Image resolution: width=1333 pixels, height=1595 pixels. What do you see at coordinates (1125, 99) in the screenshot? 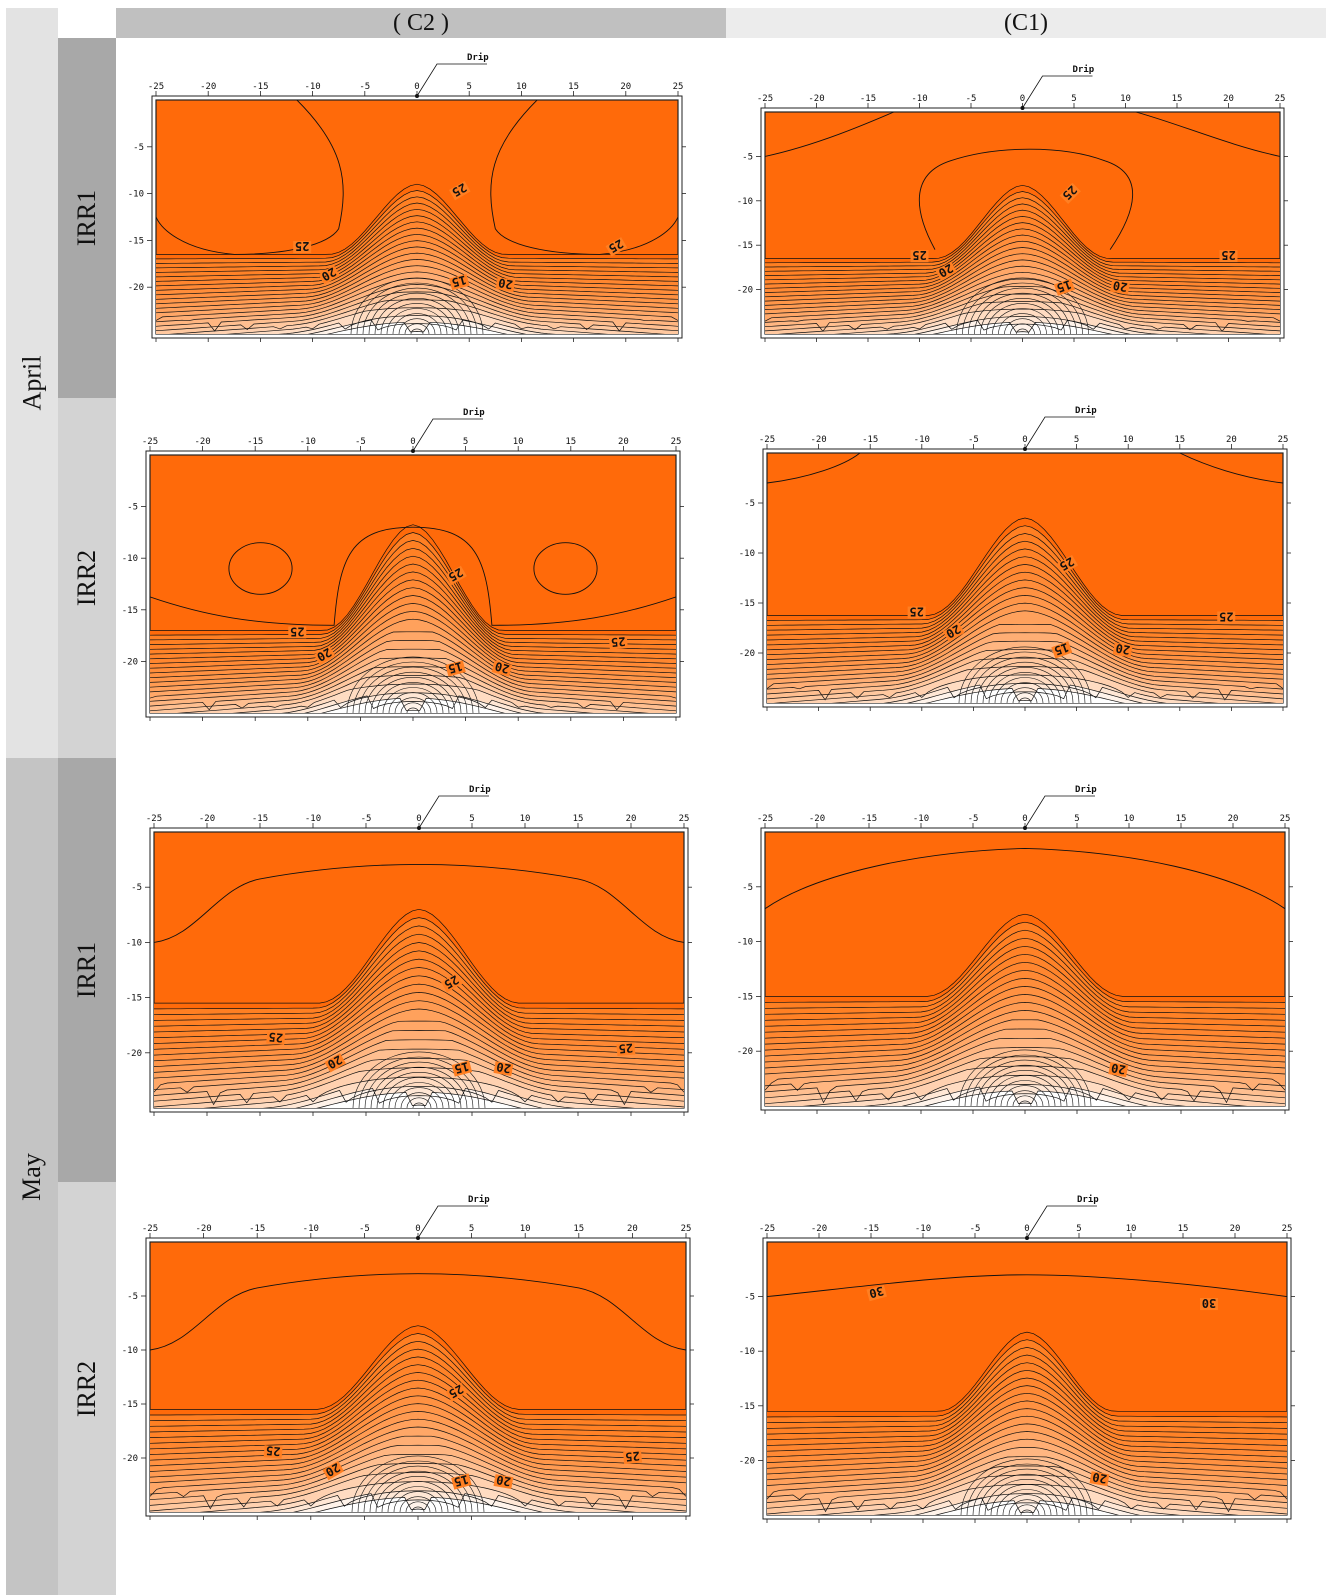
I see `x-tick-label: 10` at bounding box center [1125, 99].